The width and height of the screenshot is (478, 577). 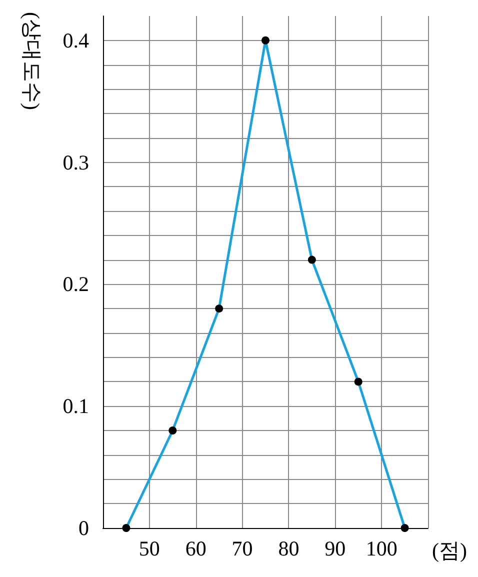 What do you see at coordinates (449, 550) in the screenshot?
I see `x-axis-title: (점)` at bounding box center [449, 550].